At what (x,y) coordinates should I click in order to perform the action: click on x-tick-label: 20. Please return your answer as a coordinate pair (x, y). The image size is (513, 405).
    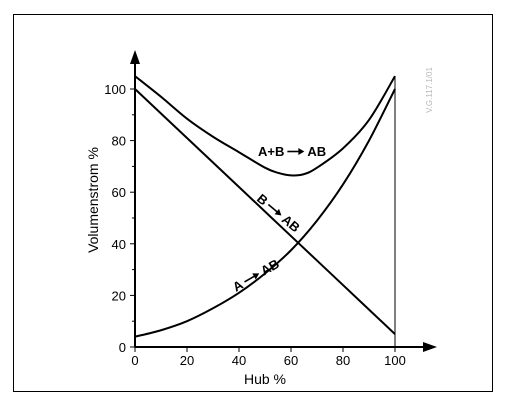
    Looking at the image, I should click on (187, 360).